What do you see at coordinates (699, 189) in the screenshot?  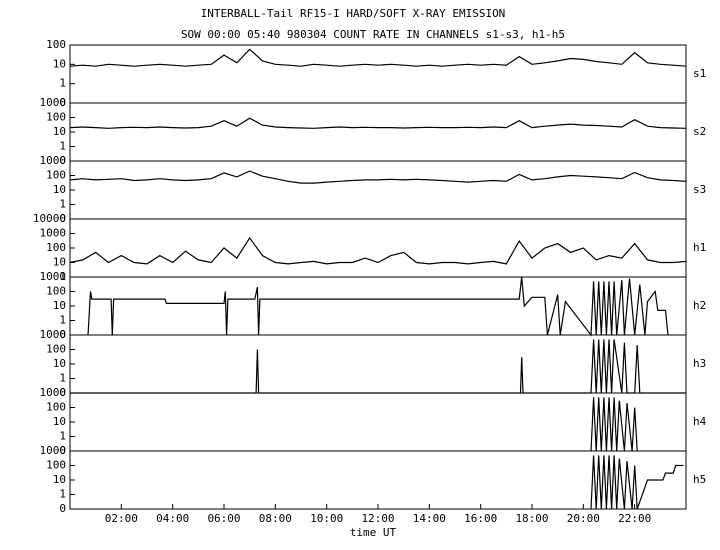 I see `panel-name: s3` at bounding box center [699, 189].